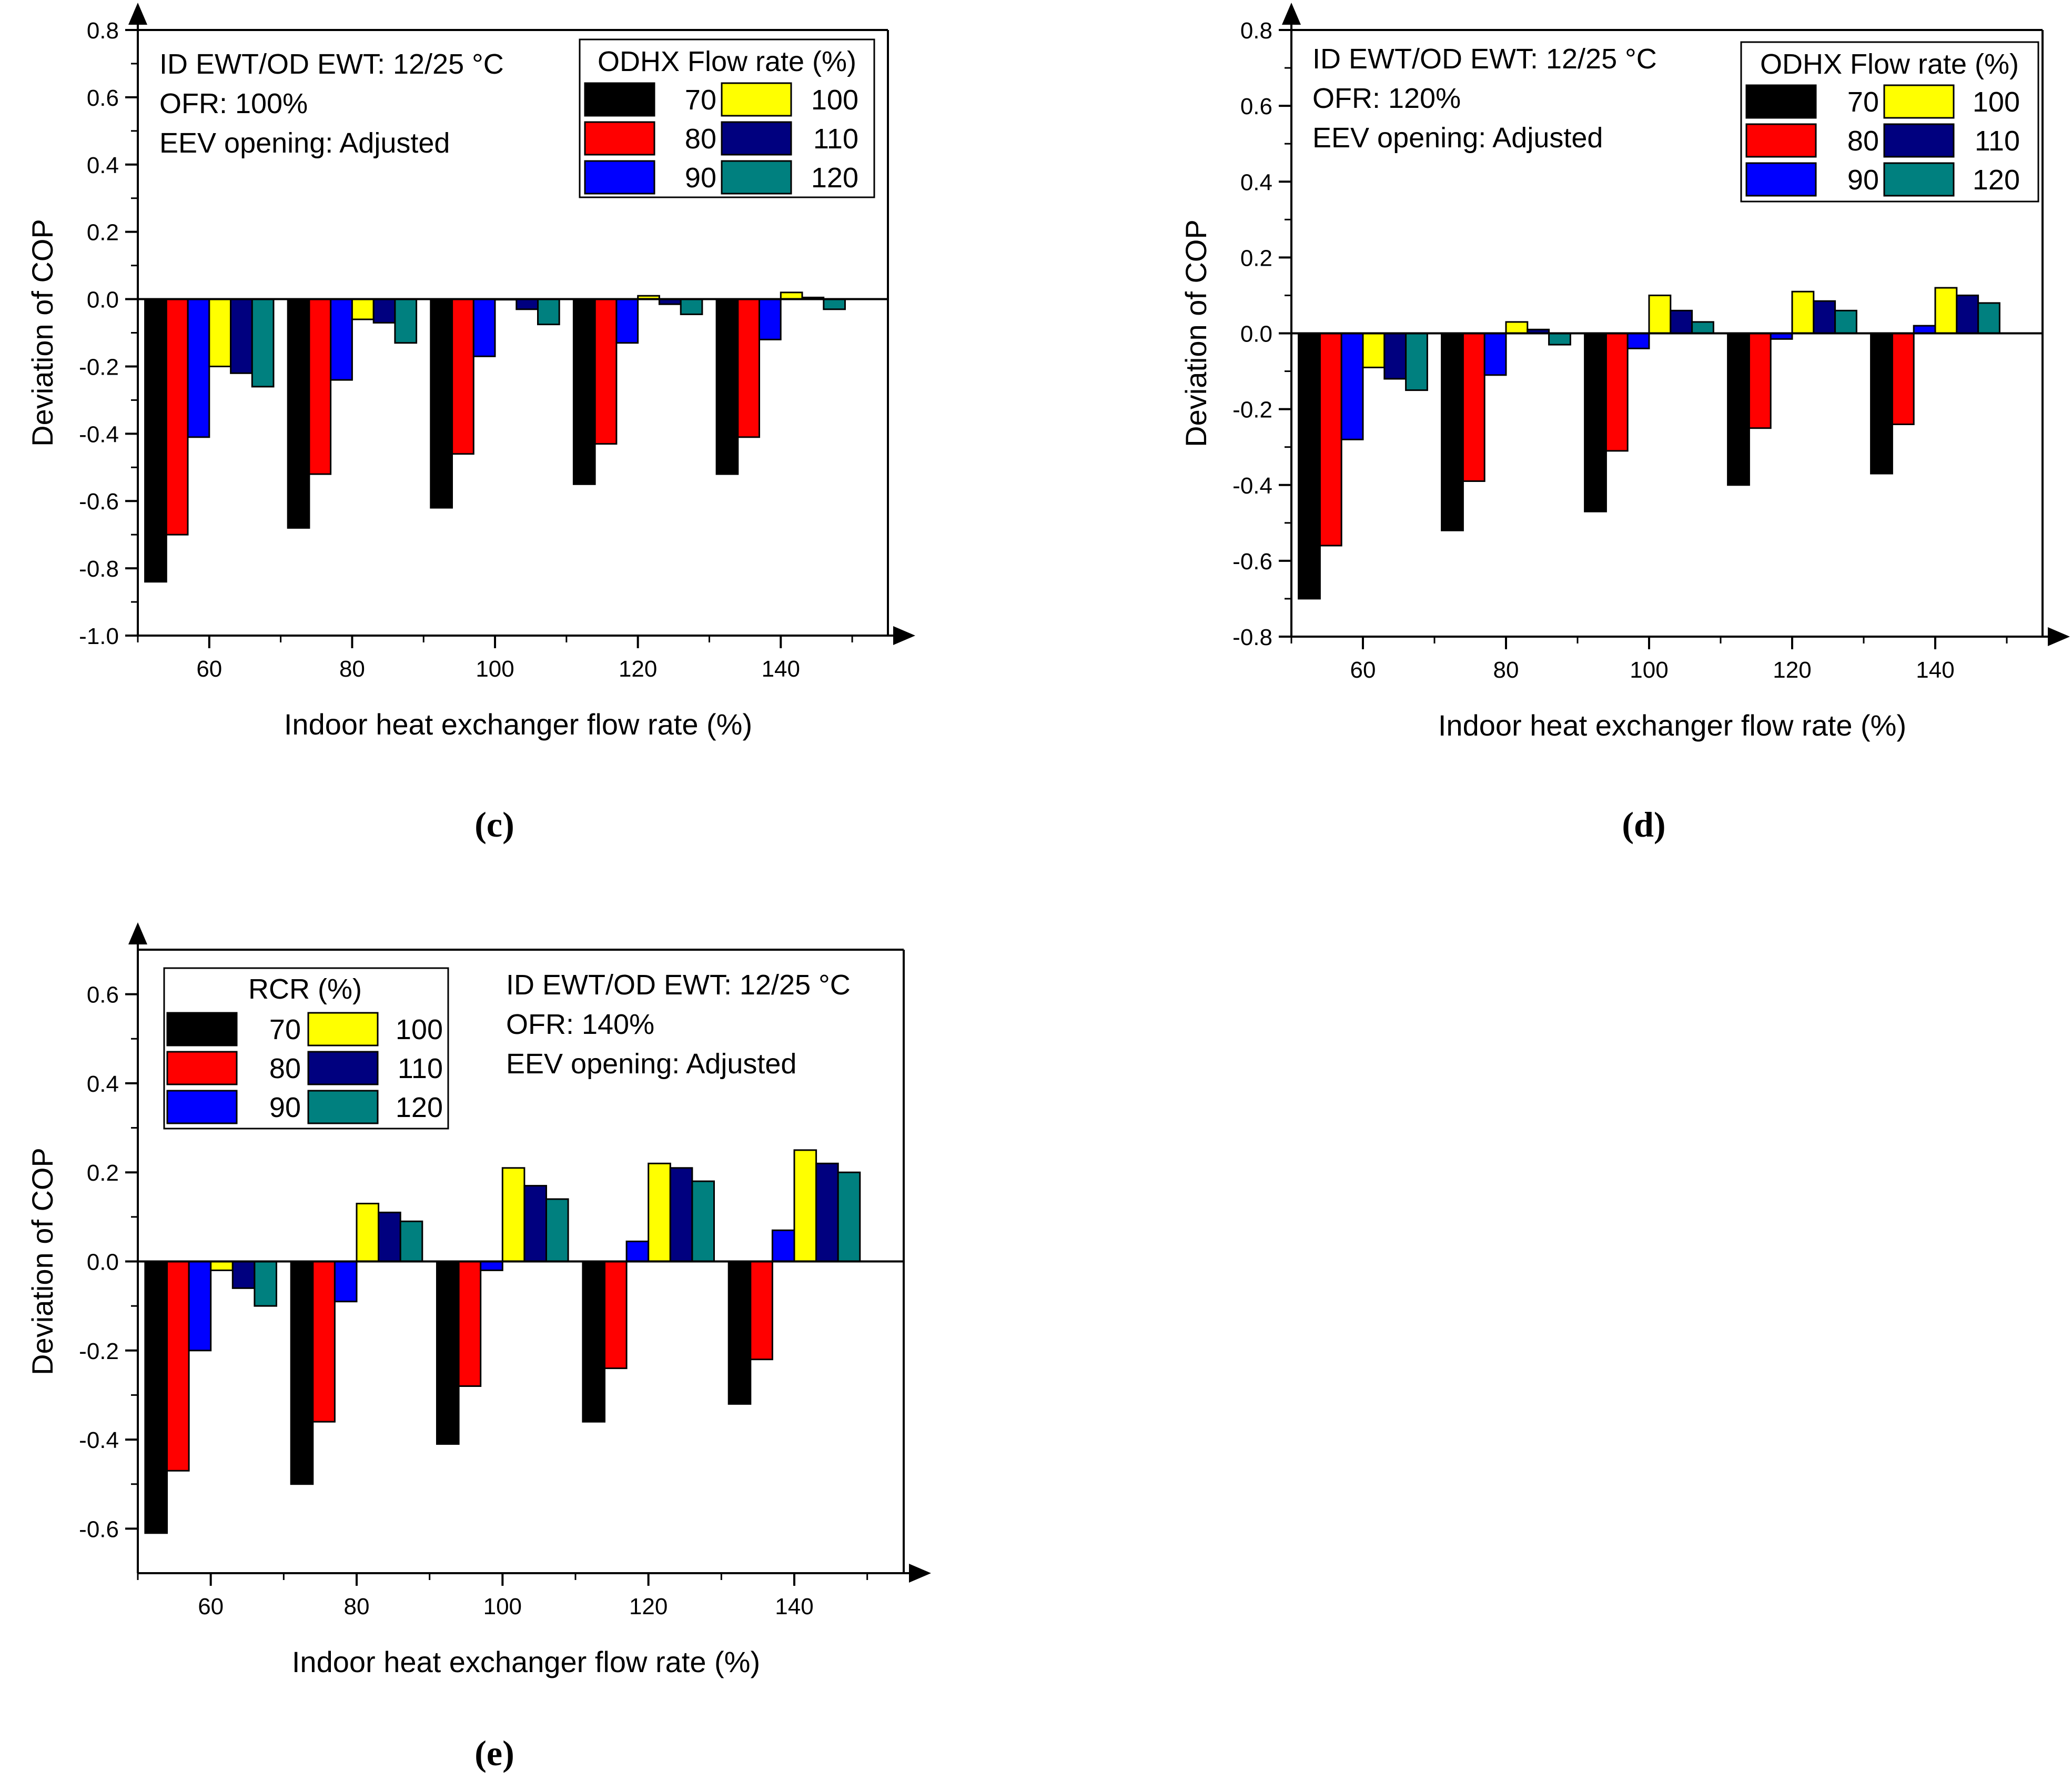 This screenshot has height=1791, width=2072. What do you see at coordinates (441, 403) in the screenshot?
I see `bar-c-s70-x100` at bounding box center [441, 403].